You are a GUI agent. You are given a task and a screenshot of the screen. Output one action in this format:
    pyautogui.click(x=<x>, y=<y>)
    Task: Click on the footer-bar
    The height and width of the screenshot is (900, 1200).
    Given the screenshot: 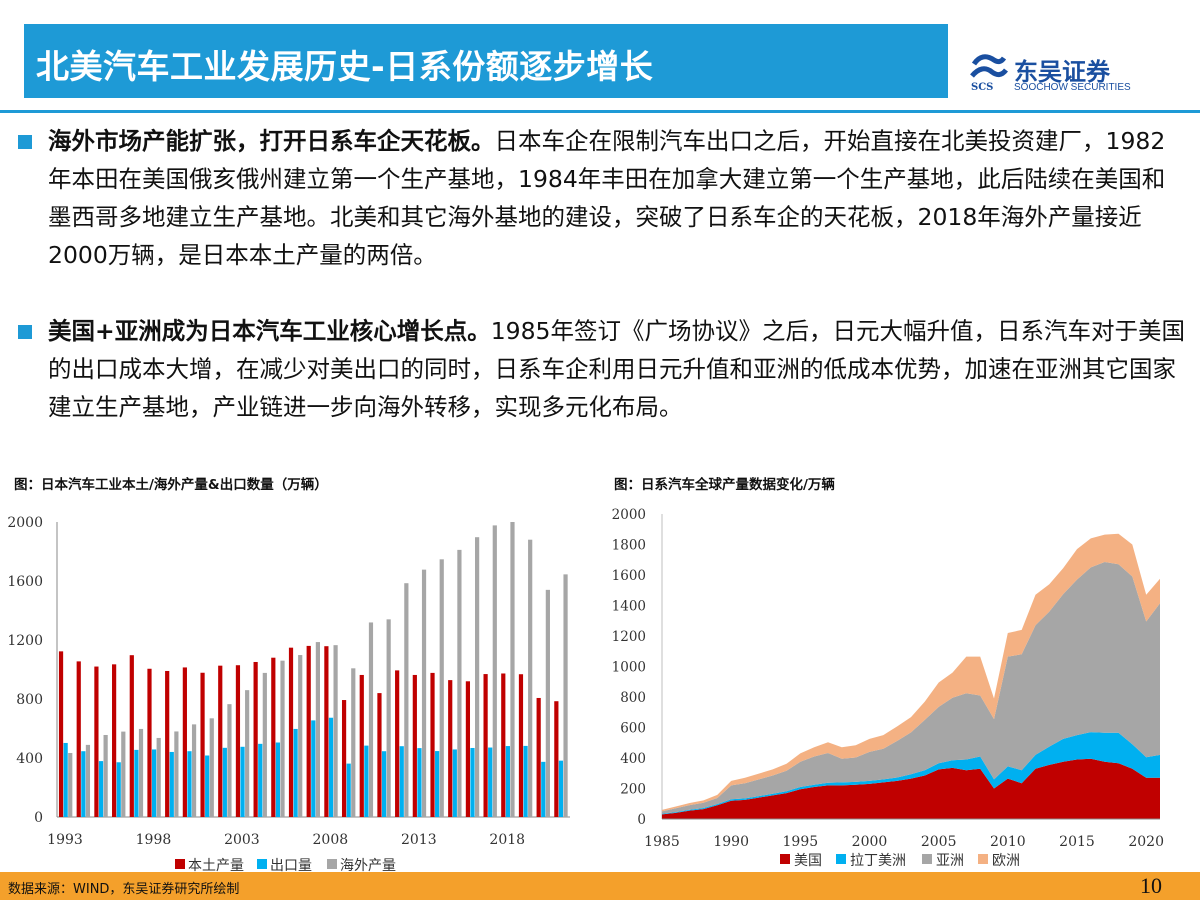 What is the action you would take?
    pyautogui.click(x=600, y=886)
    